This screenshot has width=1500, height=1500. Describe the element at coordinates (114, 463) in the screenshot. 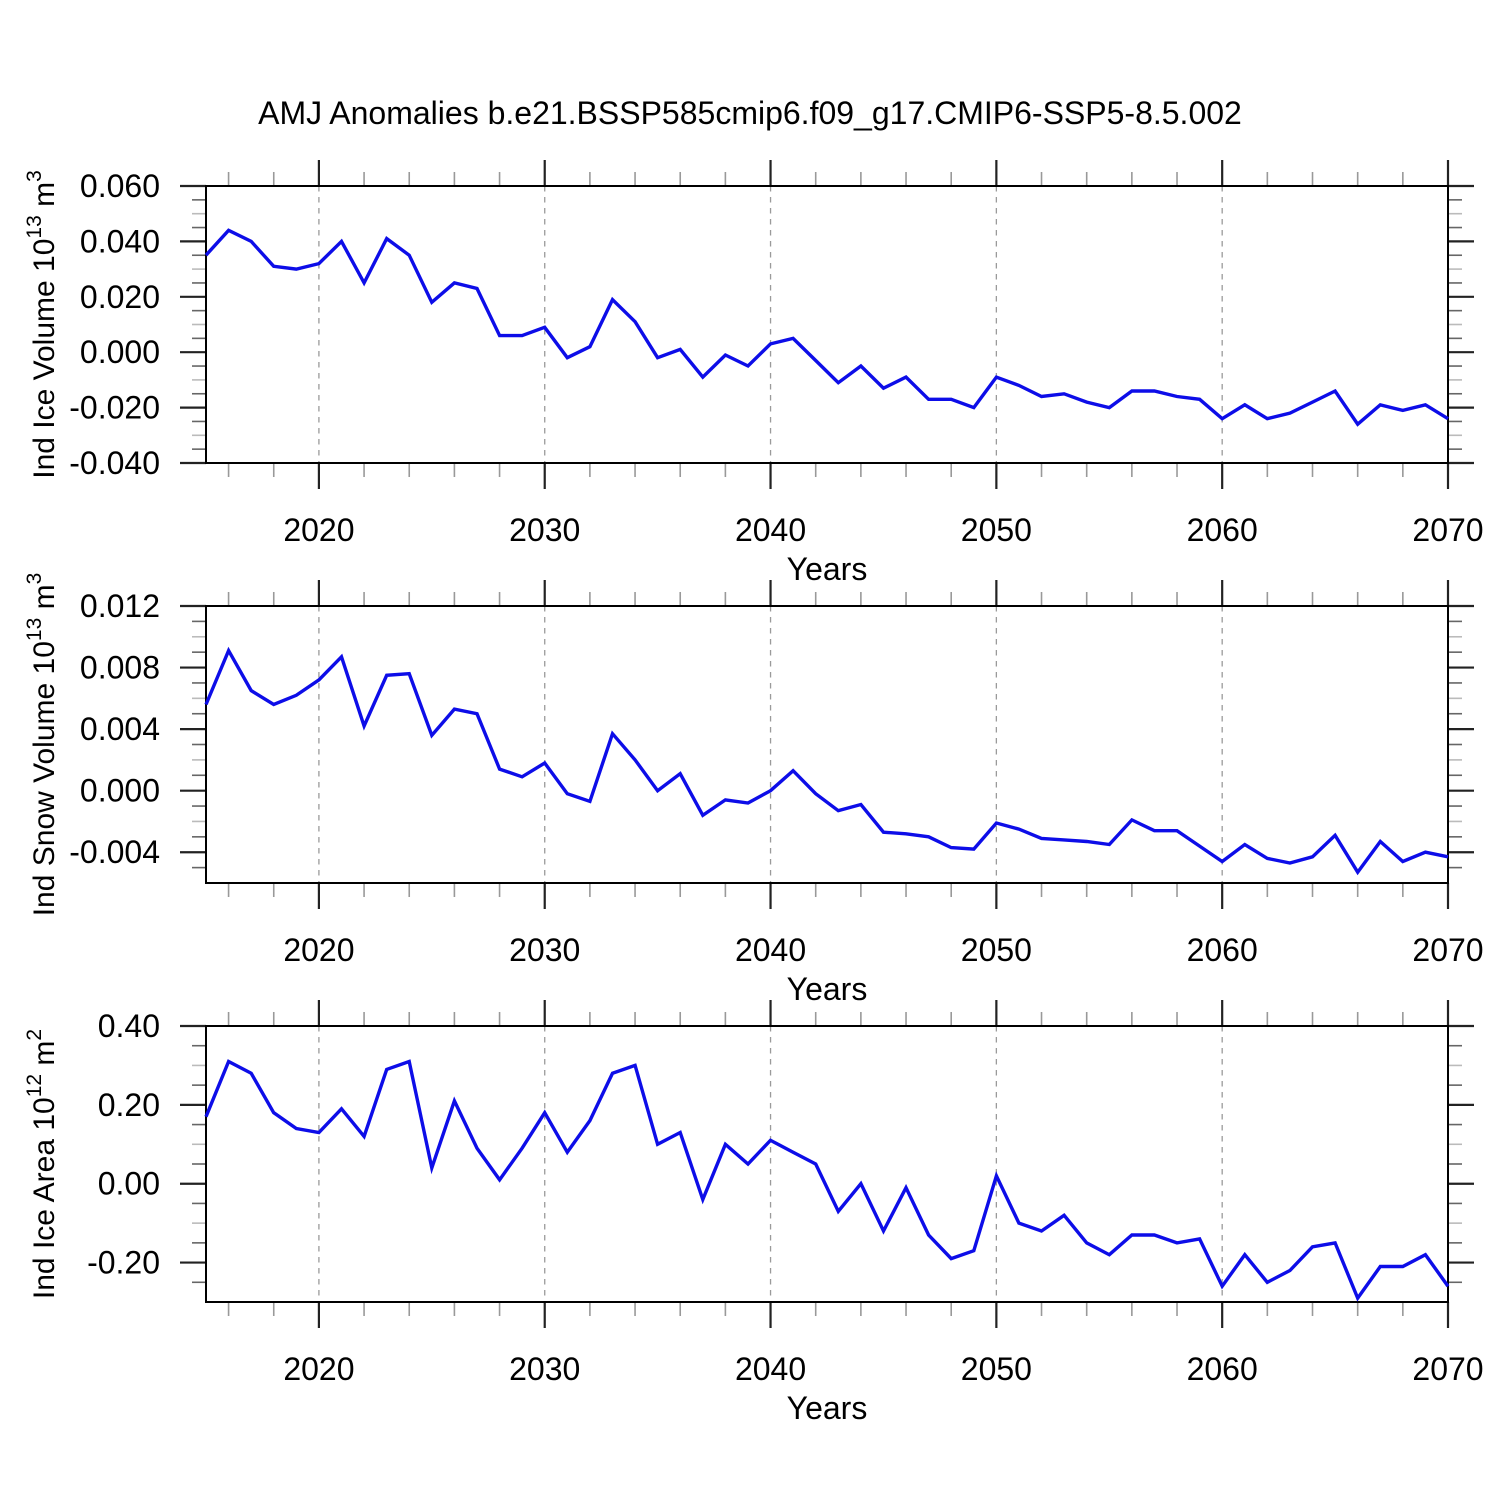

I see `y-tick-label: -0.040` at that location.